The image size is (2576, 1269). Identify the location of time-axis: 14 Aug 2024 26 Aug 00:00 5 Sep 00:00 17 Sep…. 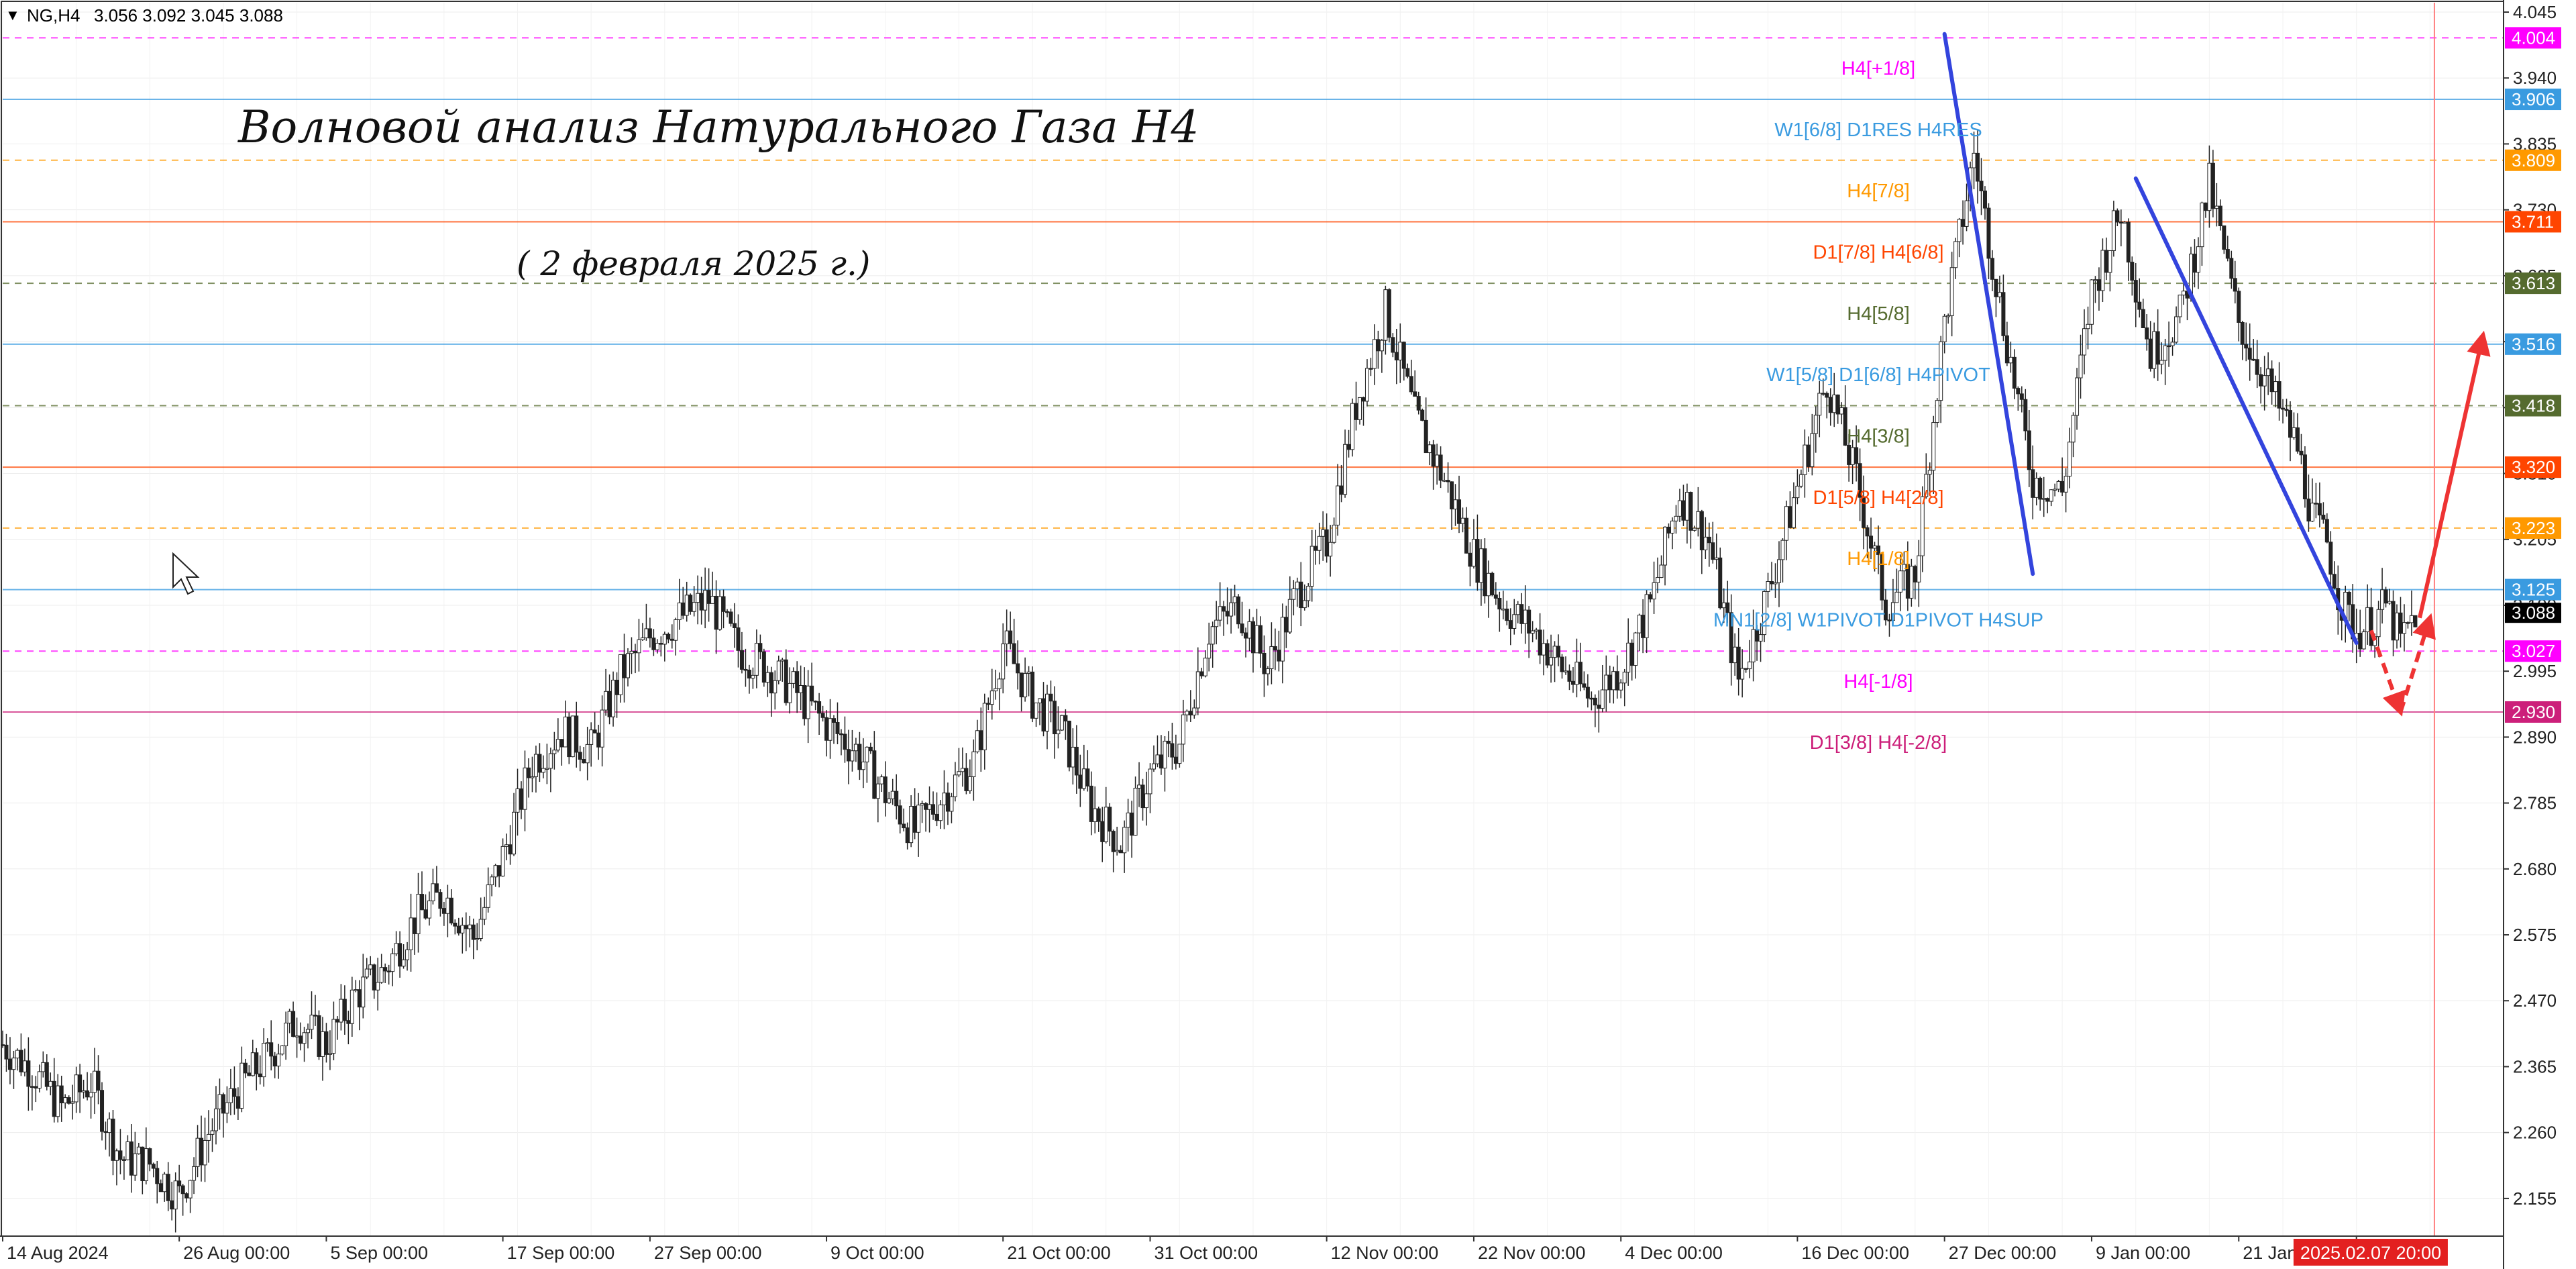
(1252, 1250).